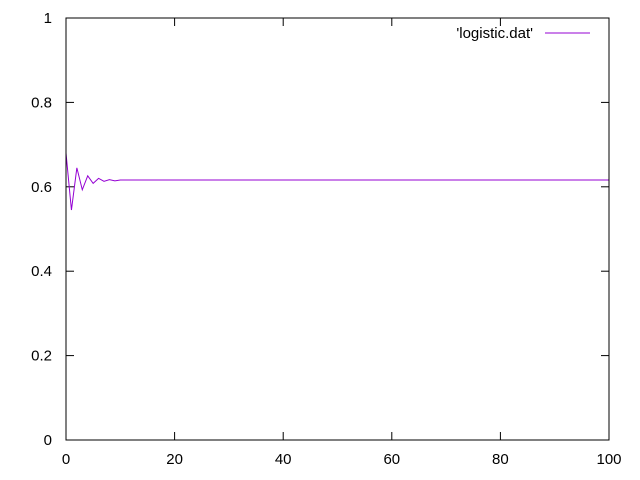 Image resolution: width=640 pixels, height=480 pixels. Describe the element at coordinates (48, 440) in the screenshot. I see `y-tick-label: 0` at that location.